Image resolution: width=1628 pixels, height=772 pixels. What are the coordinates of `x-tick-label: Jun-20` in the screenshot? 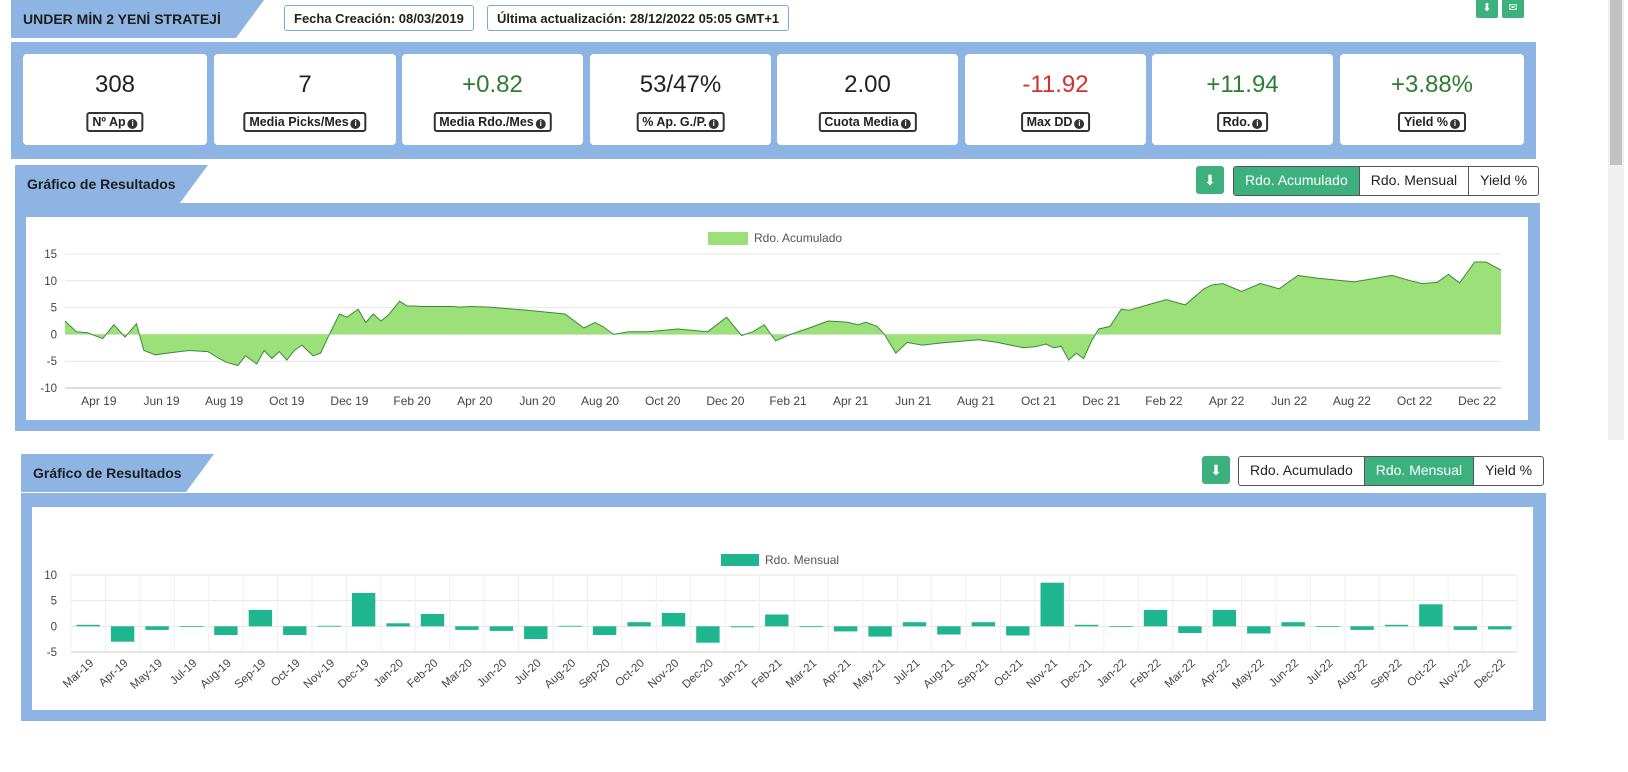 It's located at (492, 673).